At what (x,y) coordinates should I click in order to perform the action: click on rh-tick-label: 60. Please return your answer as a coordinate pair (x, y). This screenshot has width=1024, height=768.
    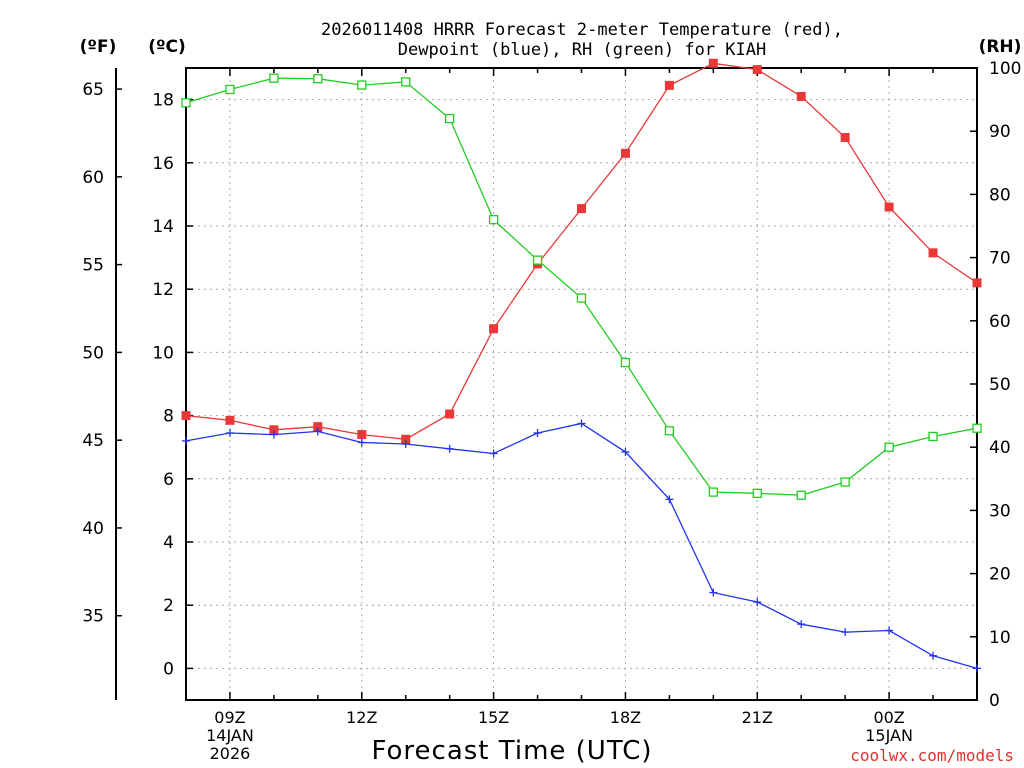
    Looking at the image, I should click on (1000, 322).